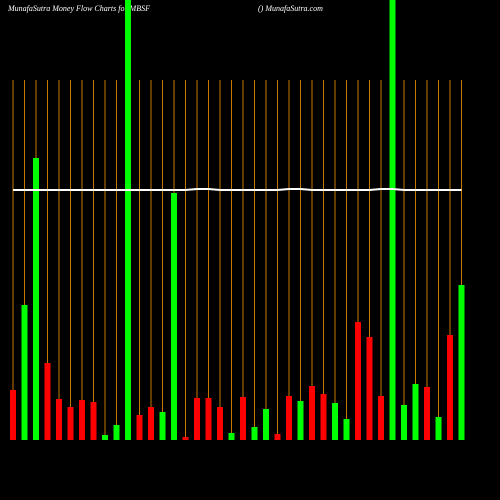 This screenshot has width=500, height=500. Describe the element at coordinates (290, 8) in the screenshot. I see `chart-subtitle: () MunafaSutra.com` at that location.